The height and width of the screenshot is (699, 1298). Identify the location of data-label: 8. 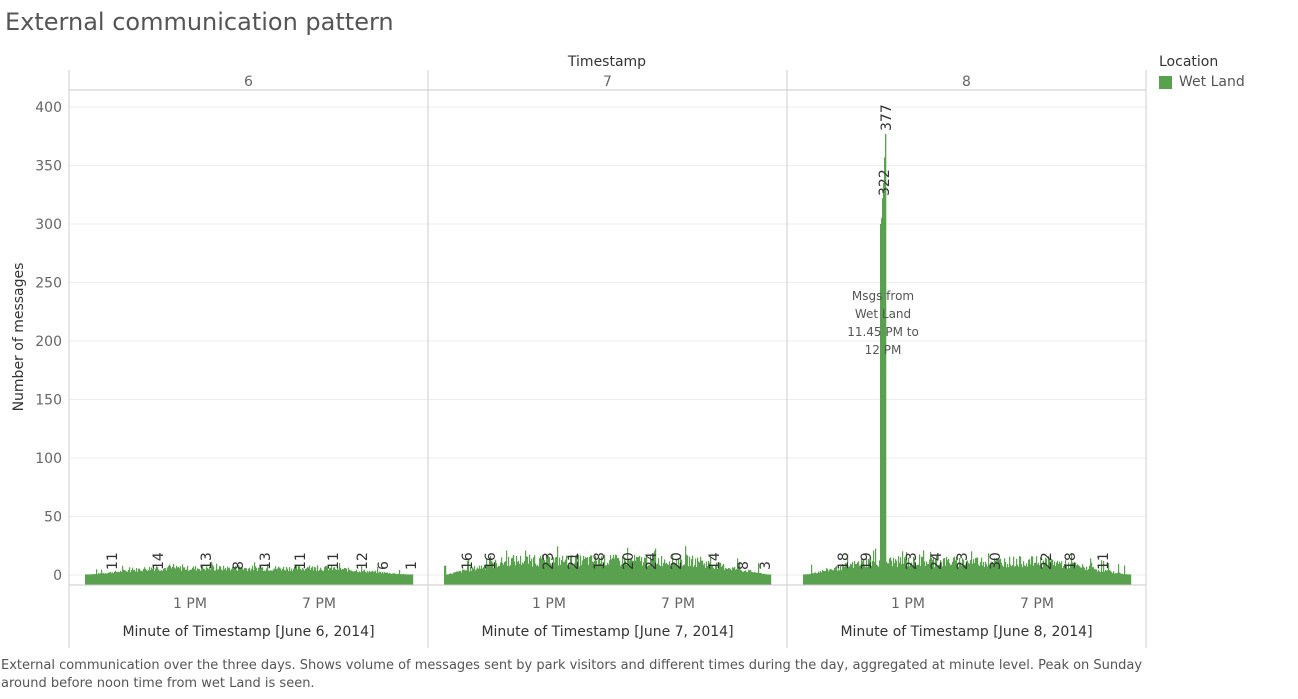
(744, 565).